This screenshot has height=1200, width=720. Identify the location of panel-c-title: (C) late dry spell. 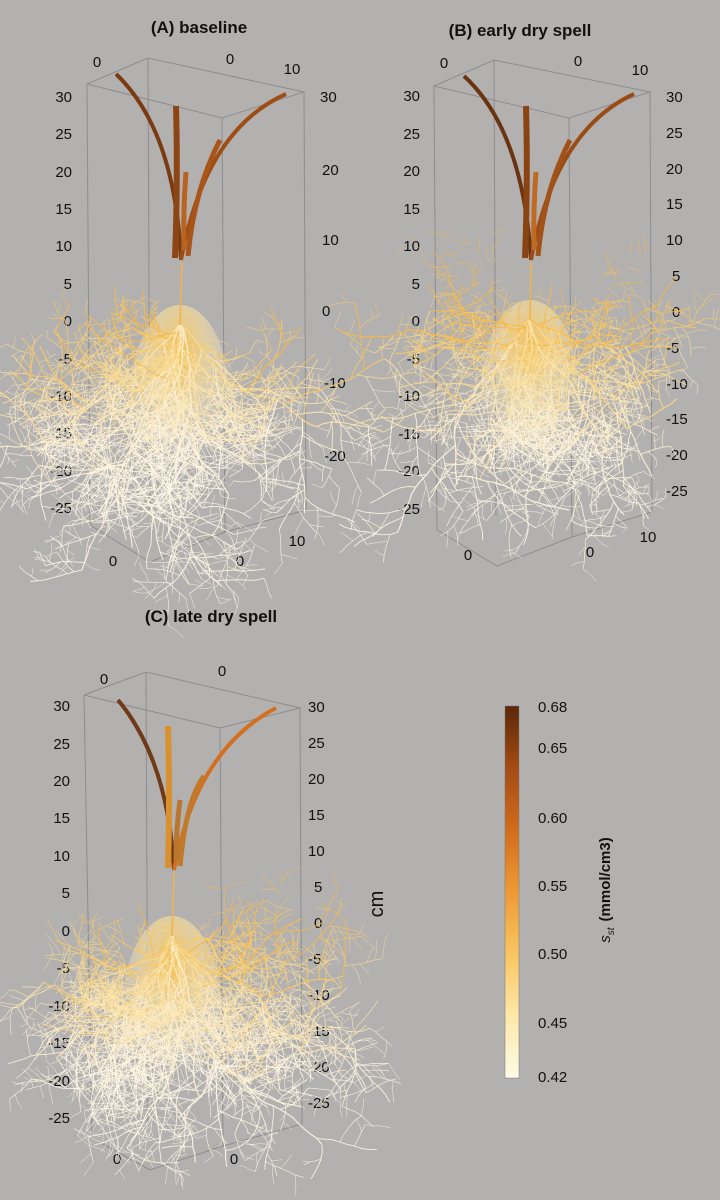
(211, 616).